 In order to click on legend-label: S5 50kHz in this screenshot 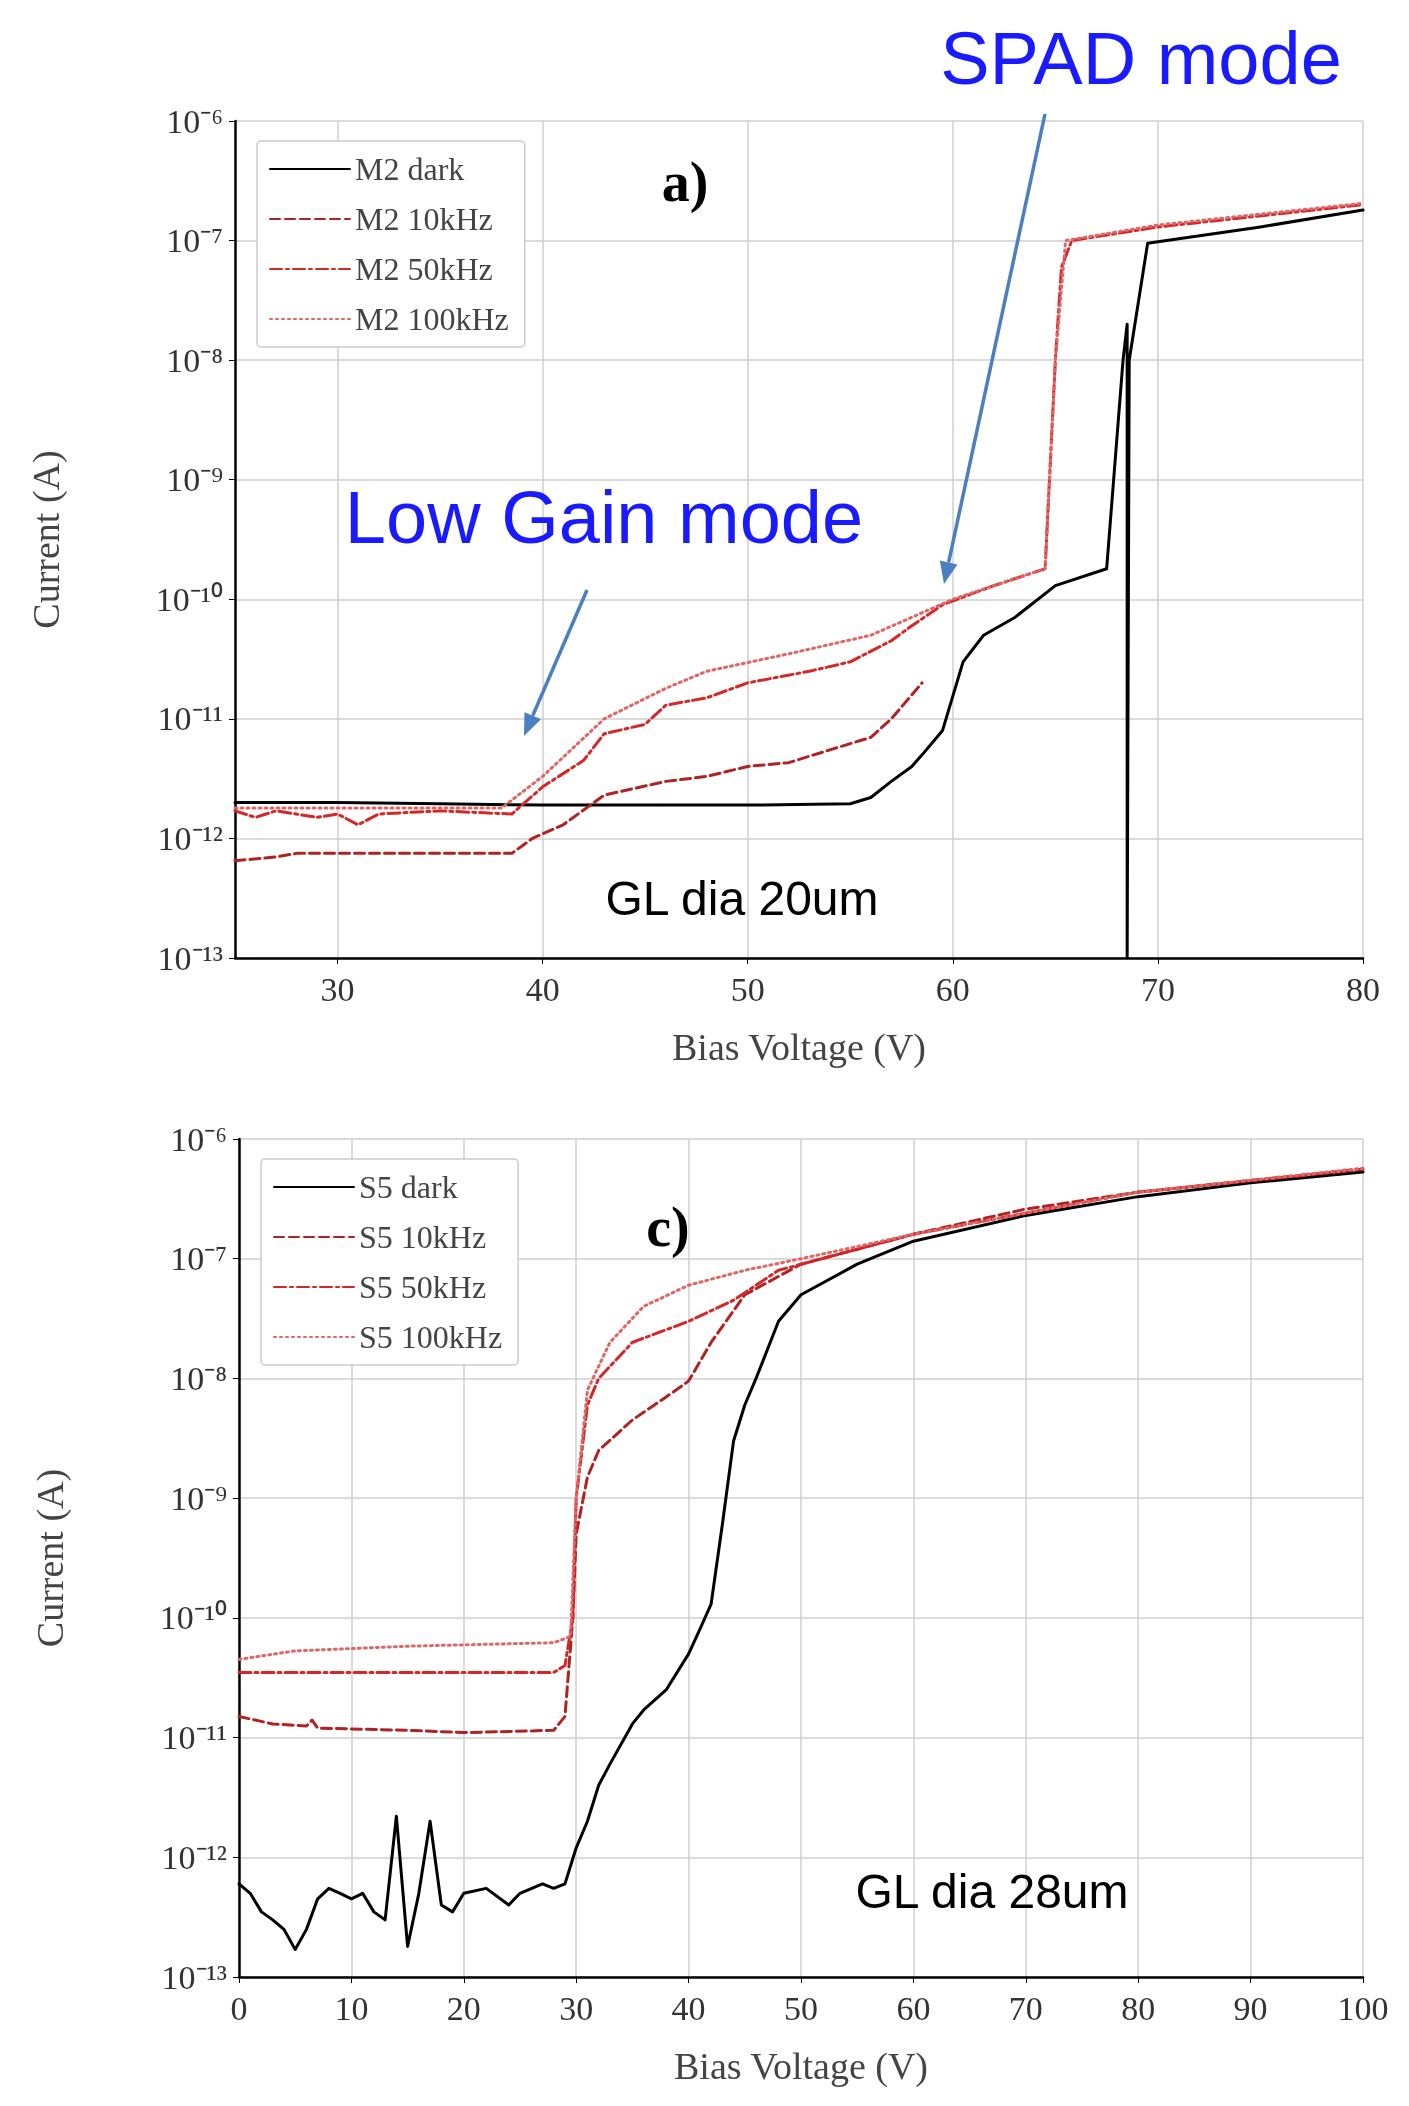, I will do `click(423, 1287)`.